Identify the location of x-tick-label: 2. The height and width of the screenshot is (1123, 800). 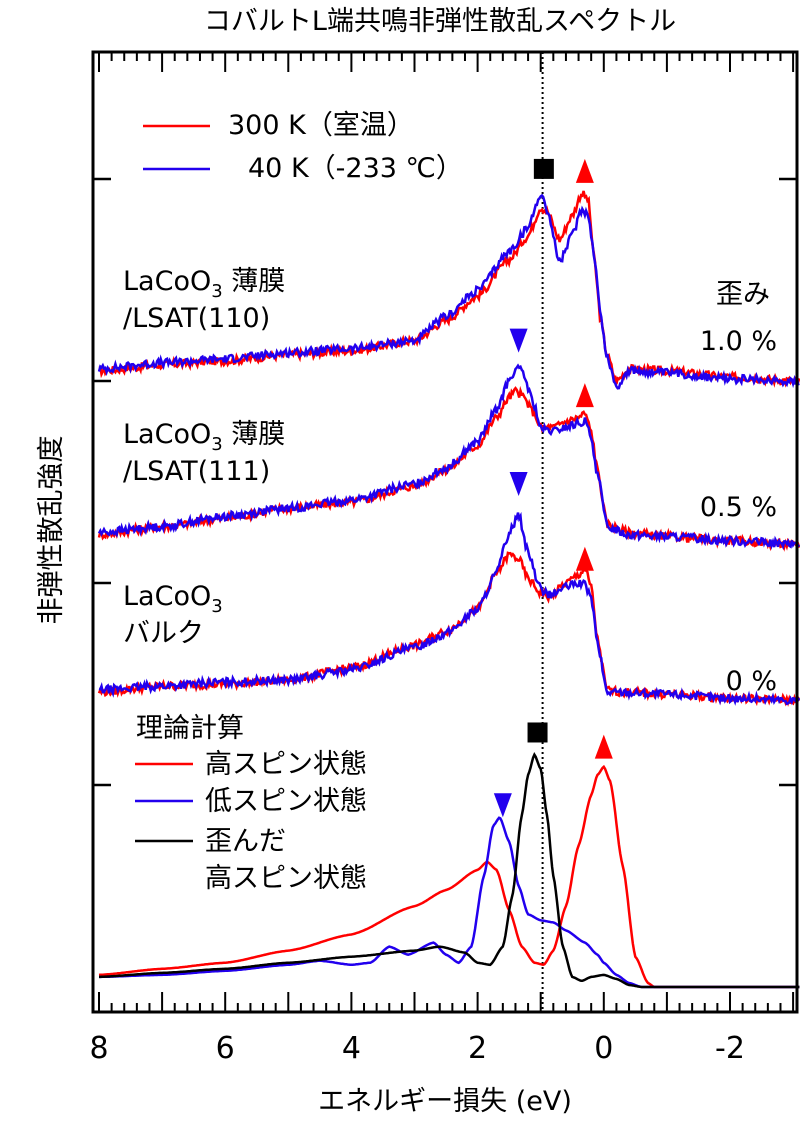
(477, 1048).